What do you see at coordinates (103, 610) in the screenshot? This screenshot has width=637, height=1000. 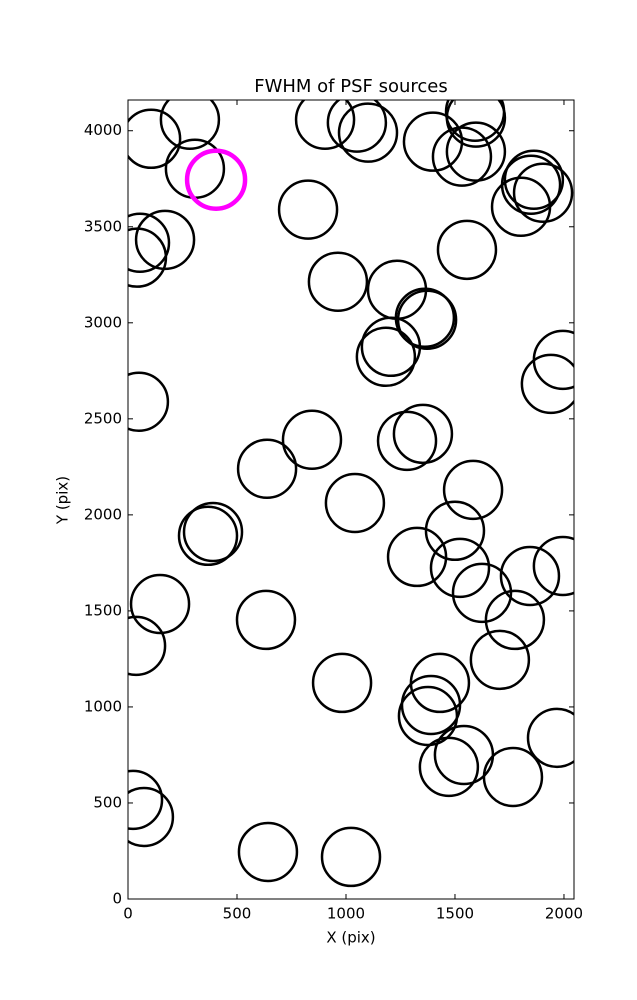 I see `y-tick-label: 1500` at bounding box center [103, 610].